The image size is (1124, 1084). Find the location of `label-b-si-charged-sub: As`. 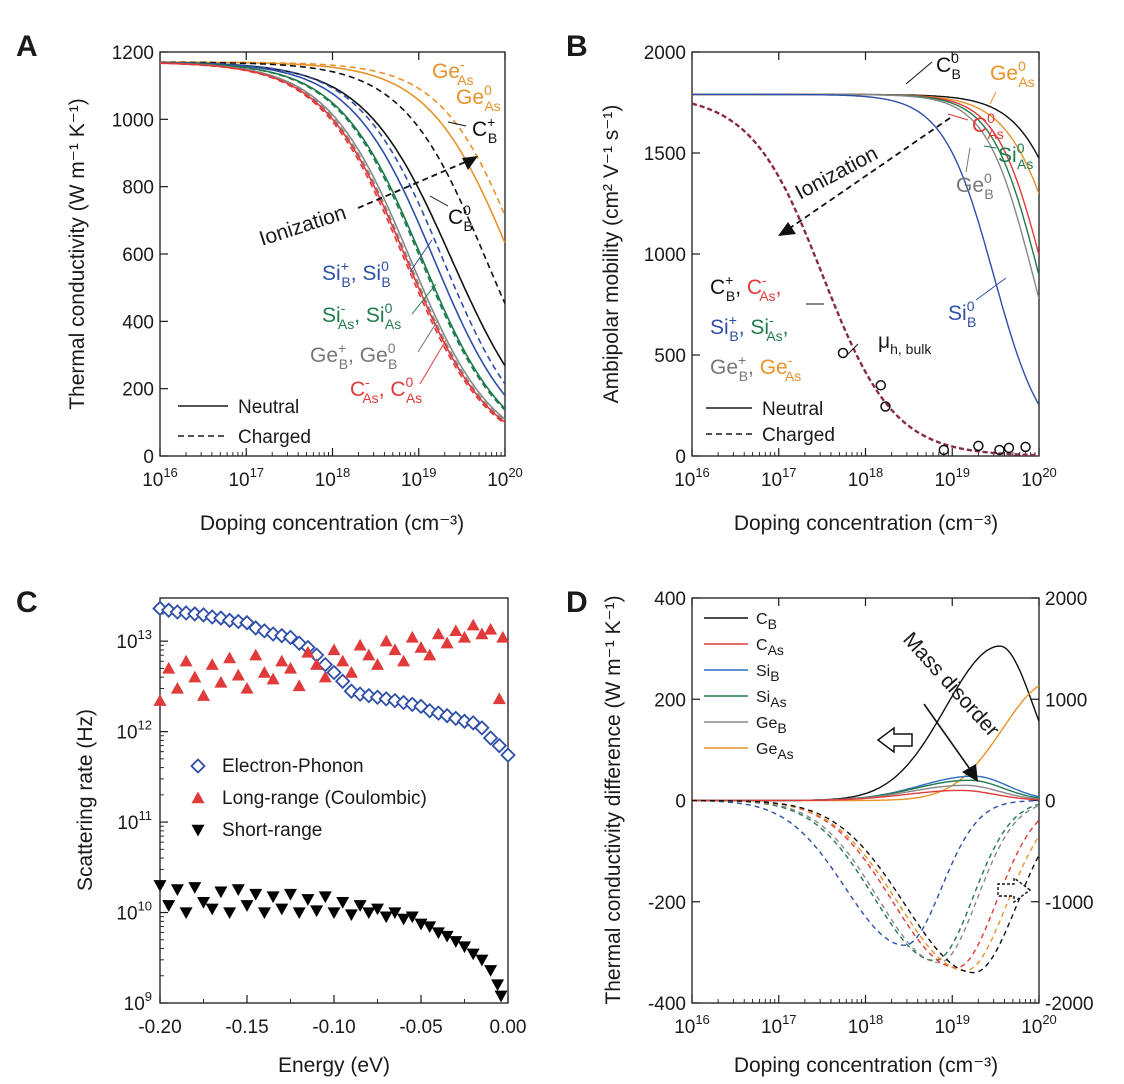

label-b-si-charged-sub: As is located at coordinates (774, 336).